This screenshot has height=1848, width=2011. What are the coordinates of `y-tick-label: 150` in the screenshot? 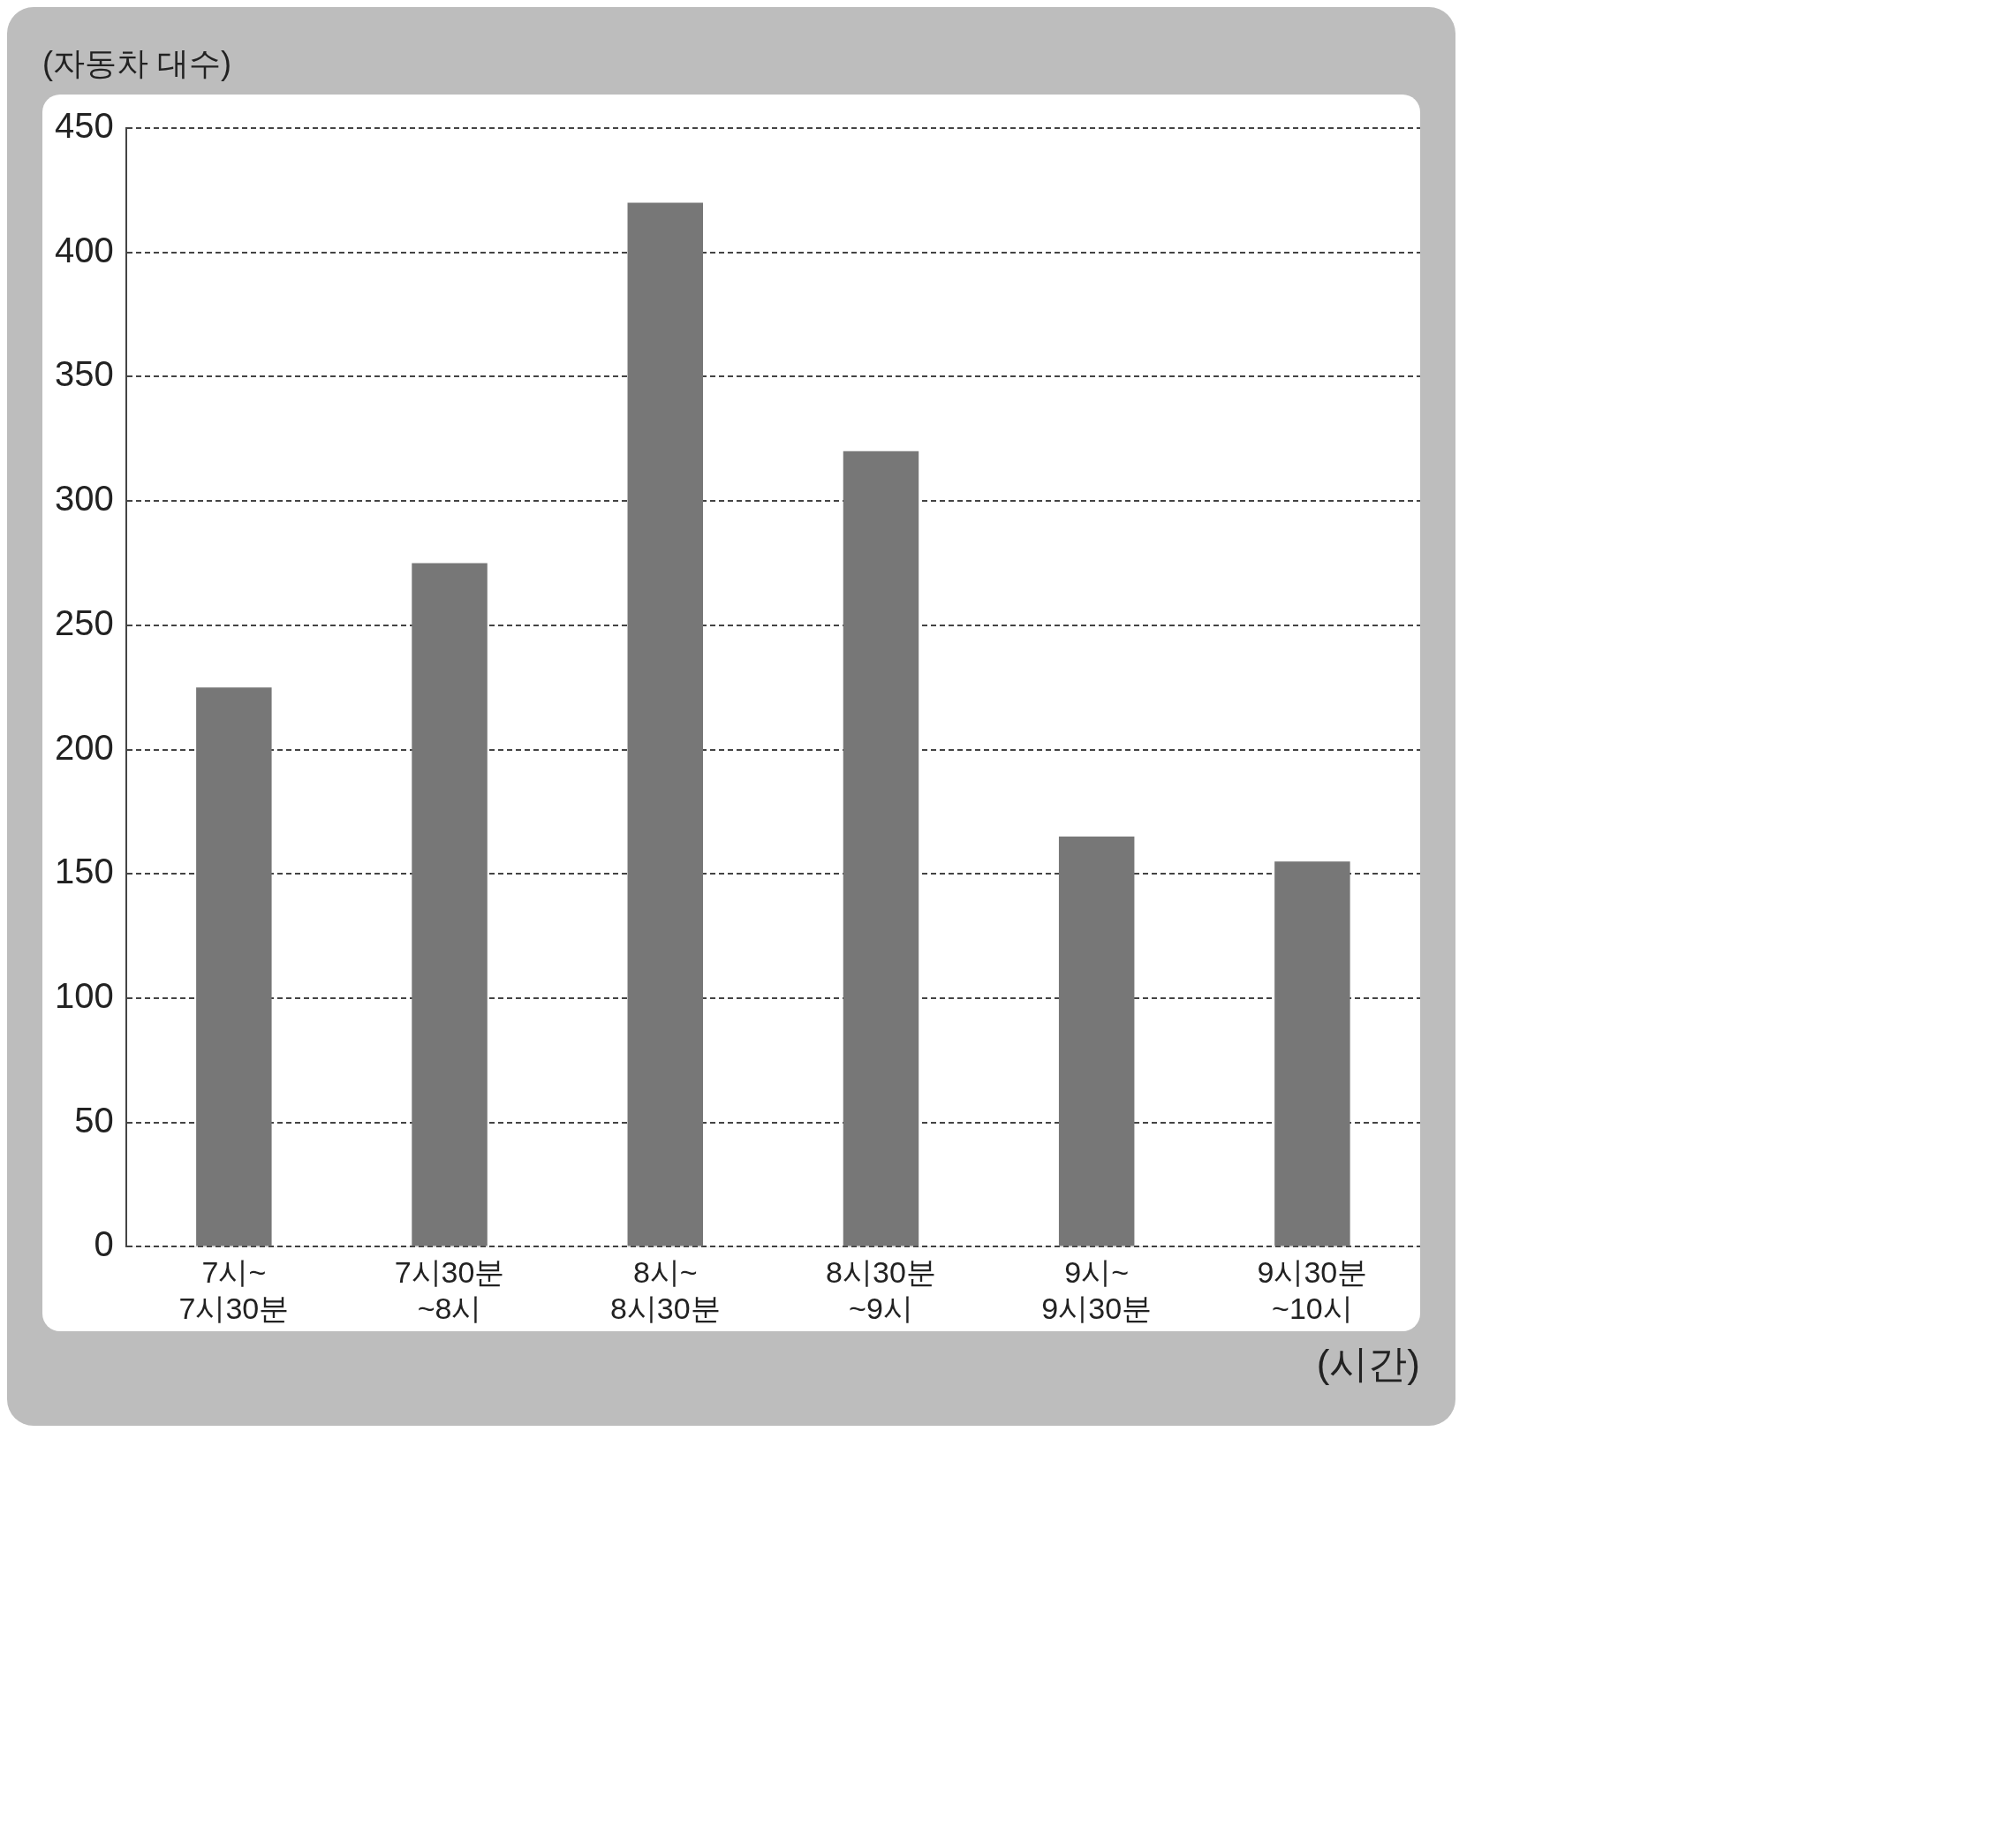 It's located at (84, 871).